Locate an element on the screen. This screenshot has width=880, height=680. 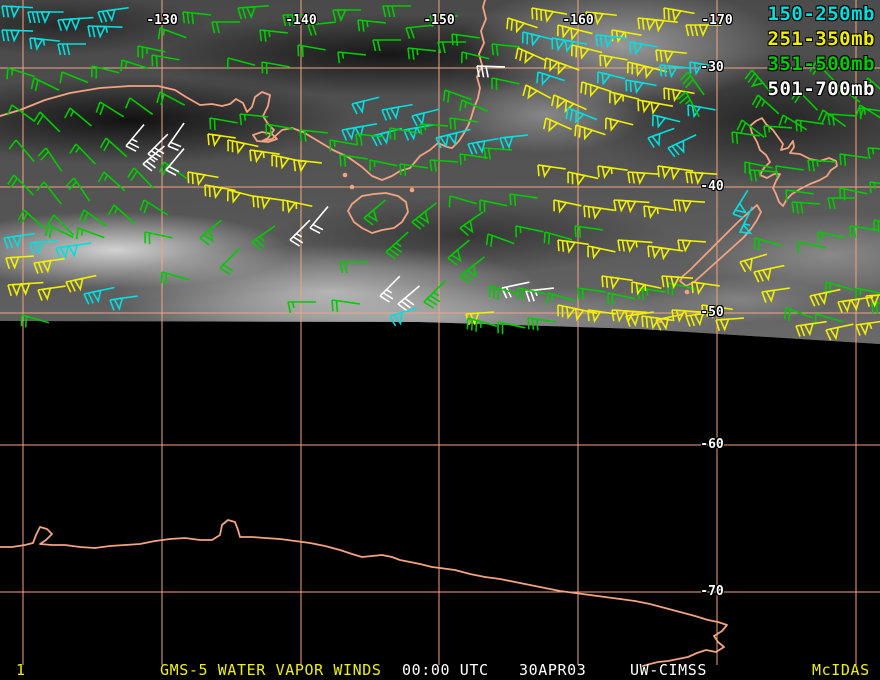
coastline-tasmania is located at coordinates (378, 213).